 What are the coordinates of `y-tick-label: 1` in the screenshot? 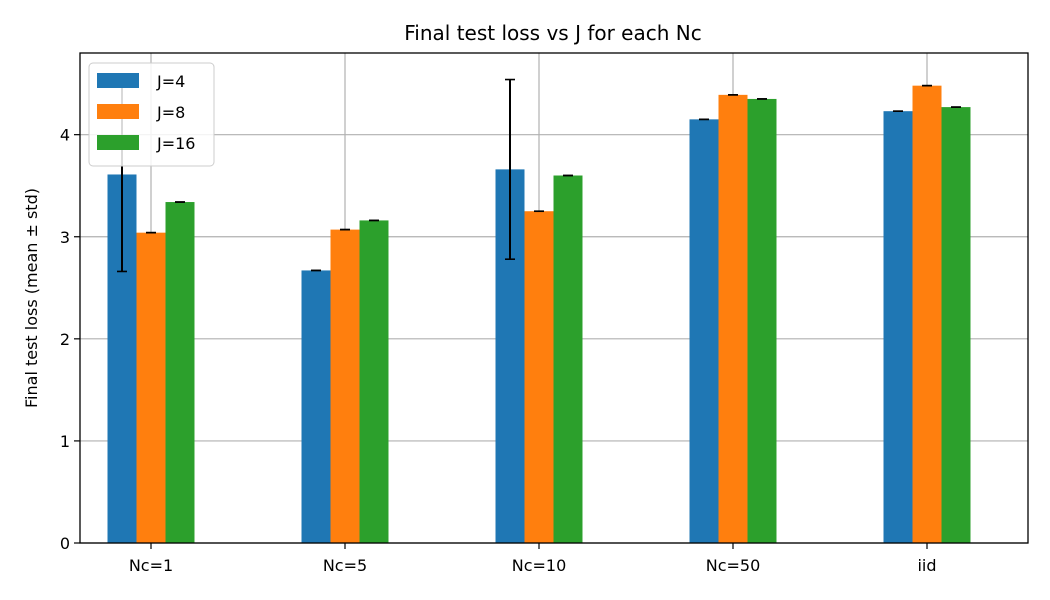 It's located at (65, 441).